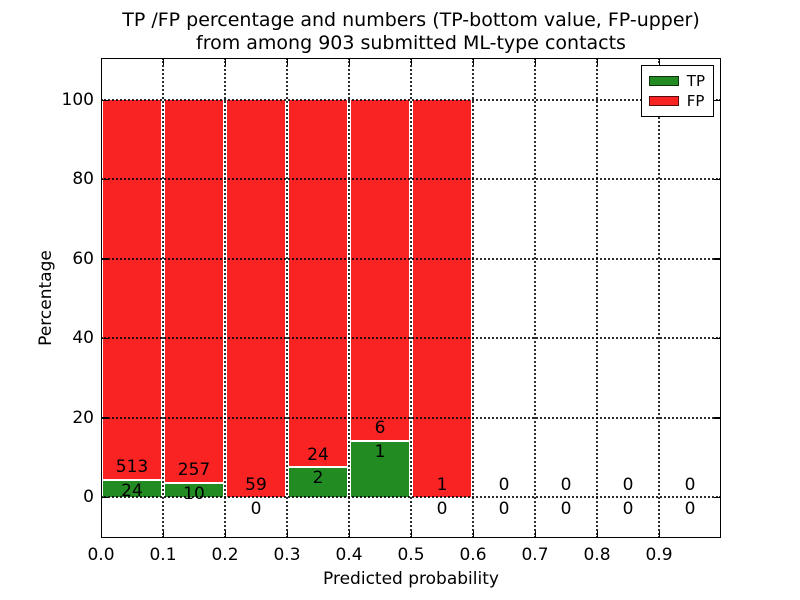 The image size is (800, 600). What do you see at coordinates (663, 81) in the screenshot?
I see `legend-swatch-tp` at bounding box center [663, 81].